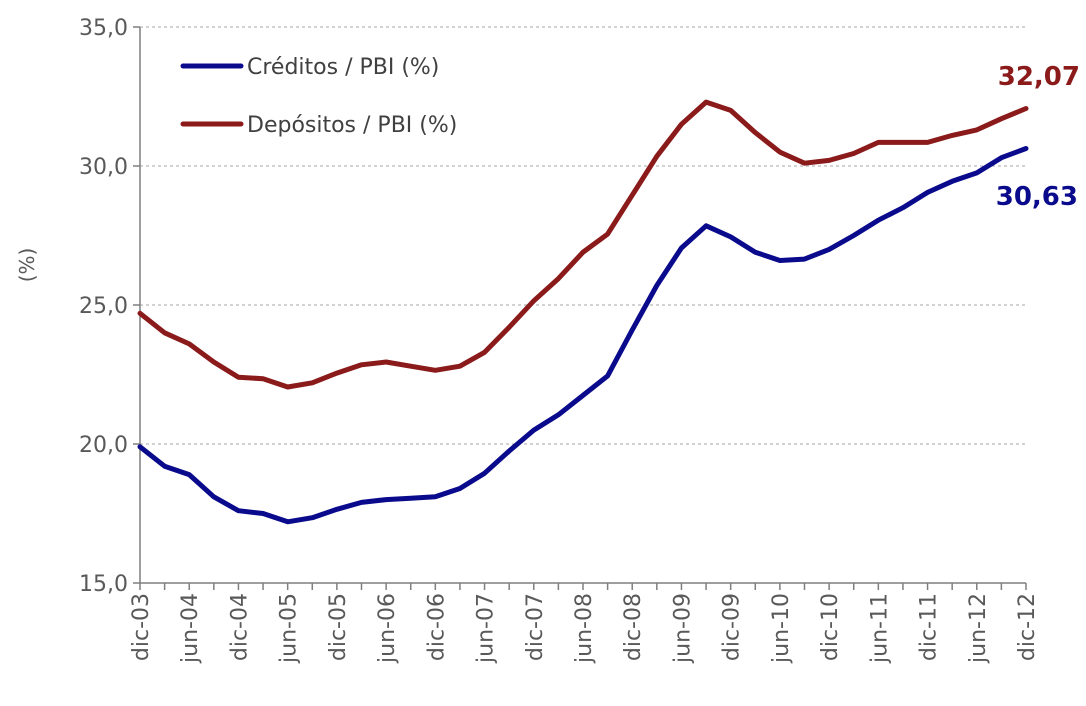 The height and width of the screenshot is (706, 1086). I want to click on y-tick-label: 20,0, so click(103, 445).